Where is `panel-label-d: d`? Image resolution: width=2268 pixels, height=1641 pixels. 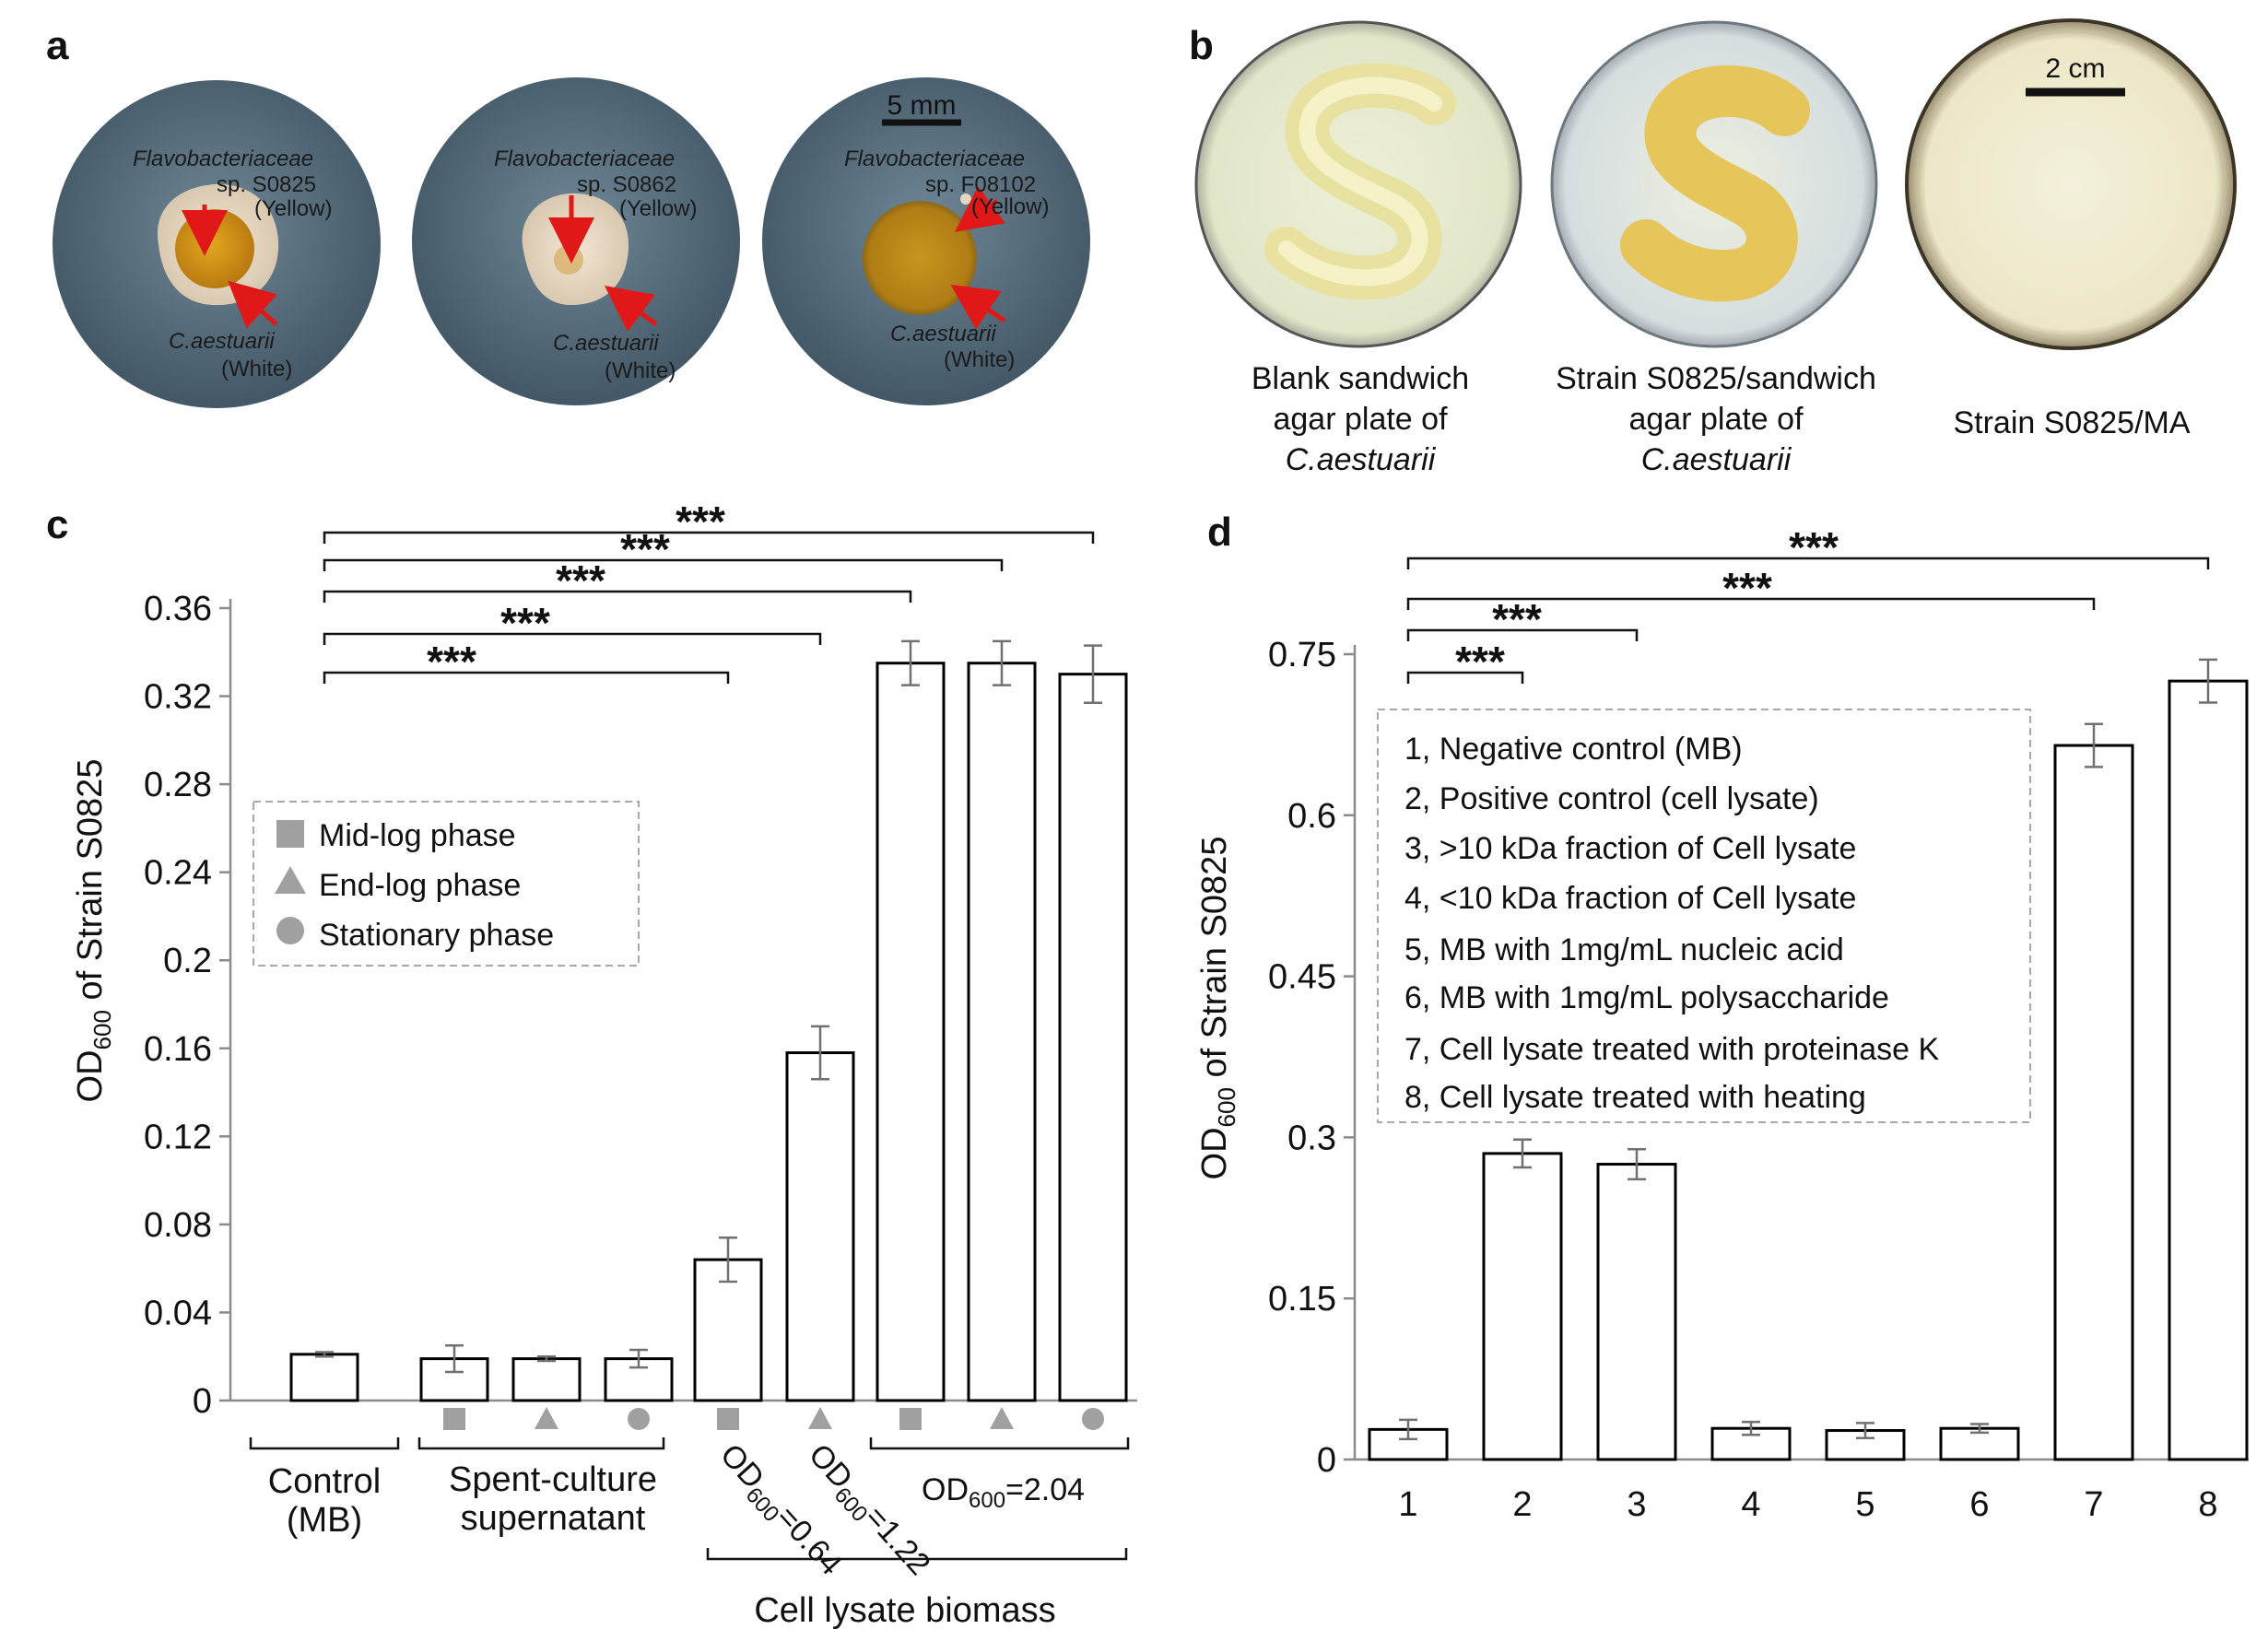
panel-label-d: d is located at coordinates (1219, 533).